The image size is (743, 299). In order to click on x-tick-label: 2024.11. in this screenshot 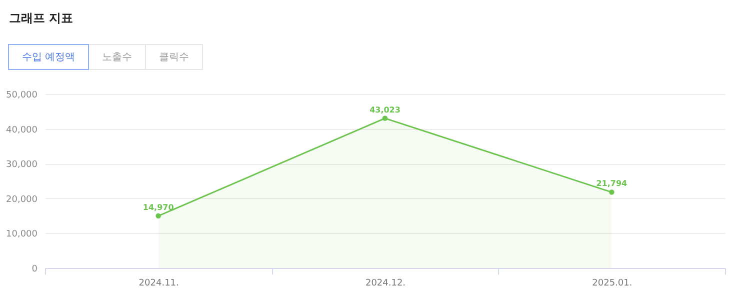, I will do `click(158, 283)`.